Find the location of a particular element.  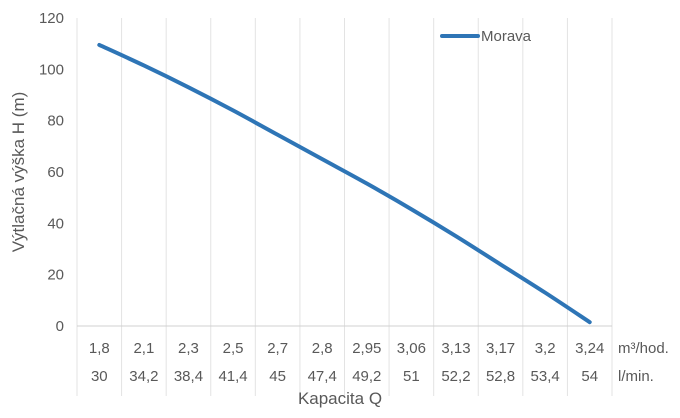

x-tick-label-lmin: 41,4 is located at coordinates (232, 376).